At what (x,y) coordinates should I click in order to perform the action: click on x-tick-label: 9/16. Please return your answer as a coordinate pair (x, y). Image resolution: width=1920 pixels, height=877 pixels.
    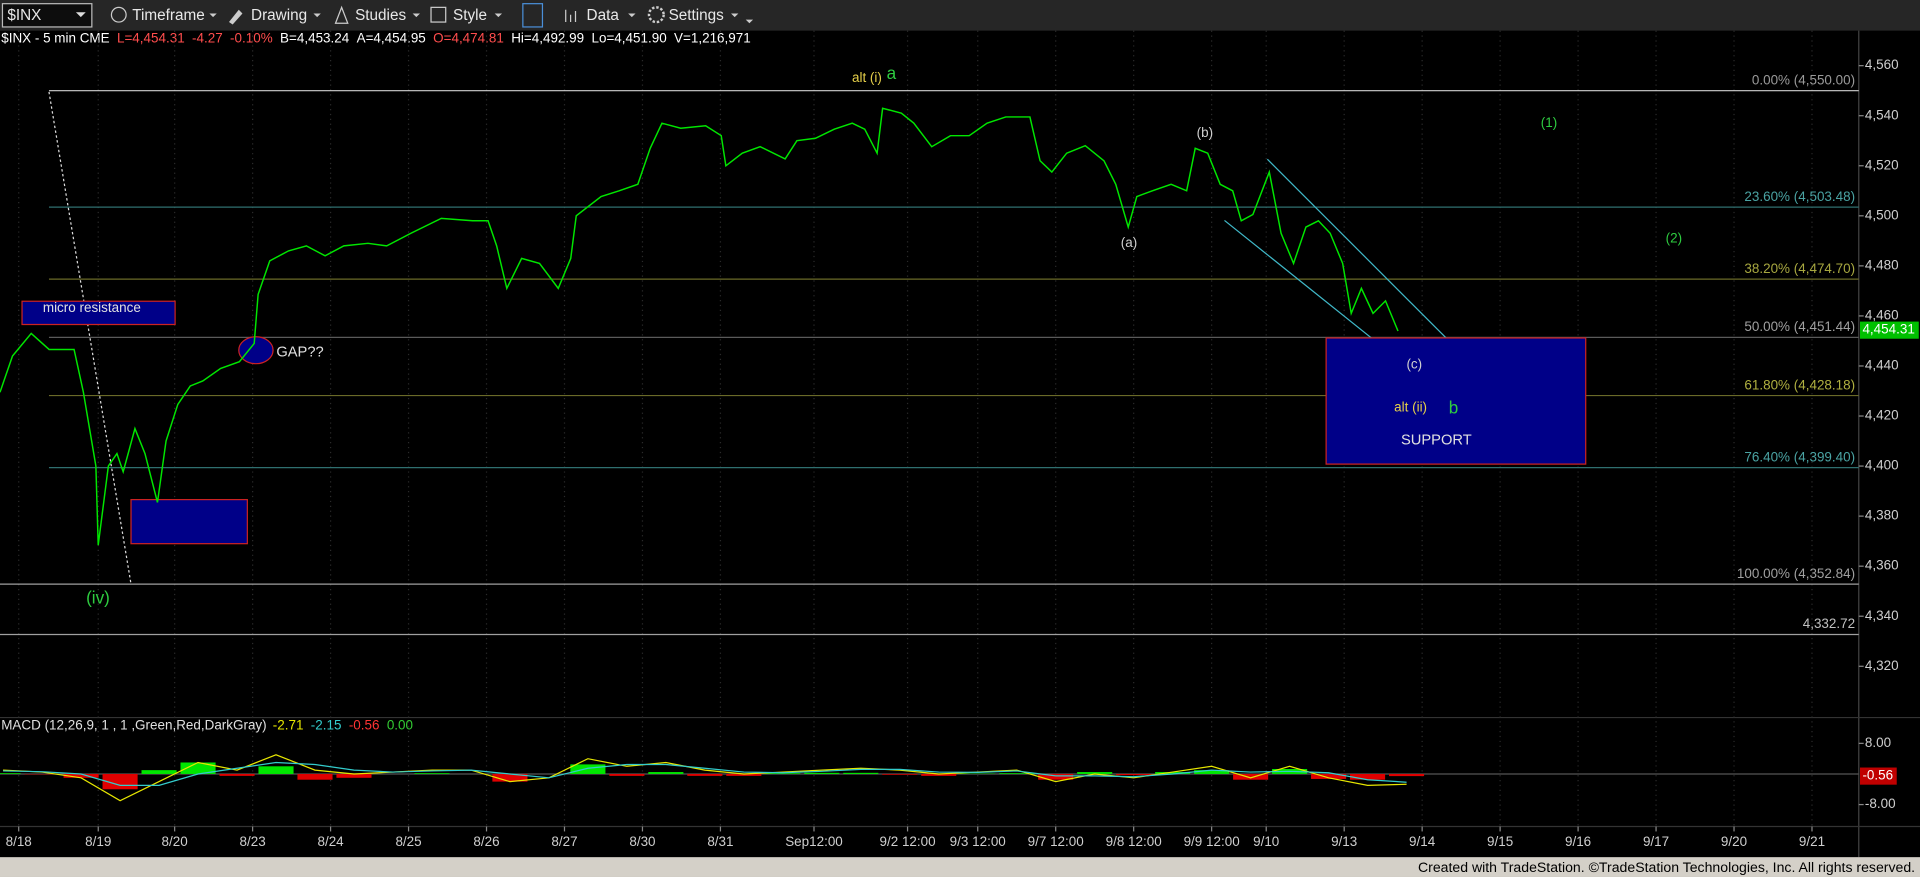
    Looking at the image, I should click on (1578, 841).